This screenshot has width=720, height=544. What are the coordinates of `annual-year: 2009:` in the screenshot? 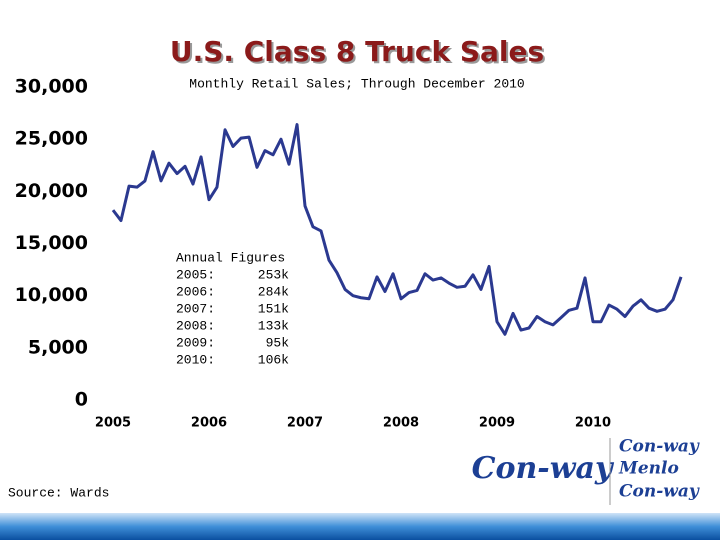 It's located at (195, 342).